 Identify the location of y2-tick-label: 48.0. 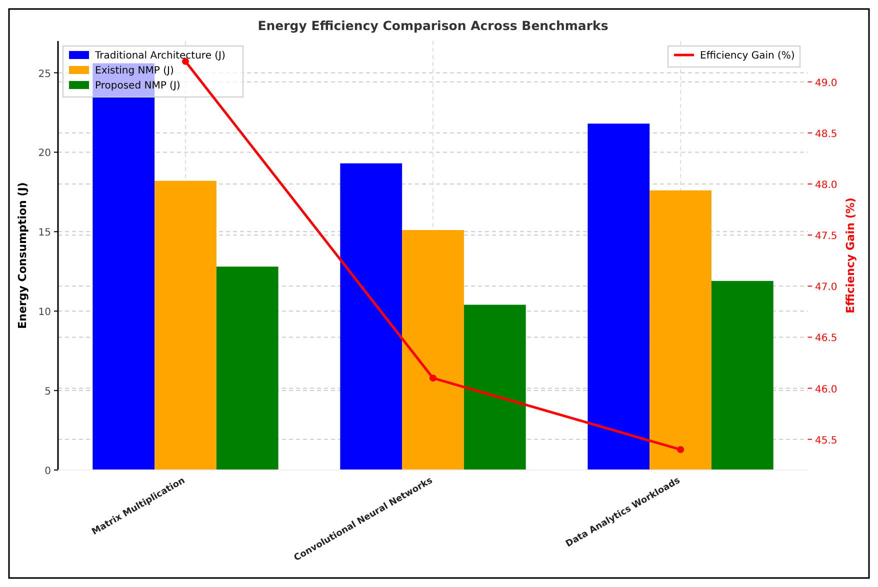
(826, 185).